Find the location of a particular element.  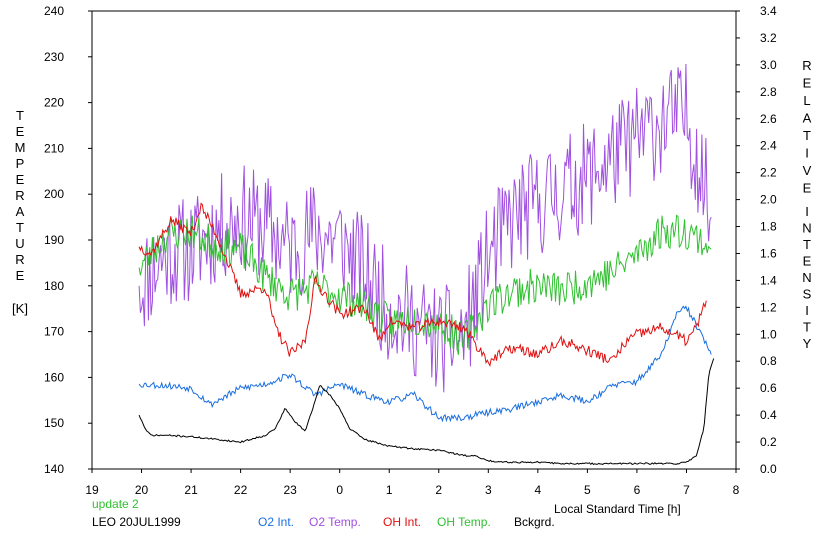

left-tick-label: 240 is located at coordinates (54, 11).